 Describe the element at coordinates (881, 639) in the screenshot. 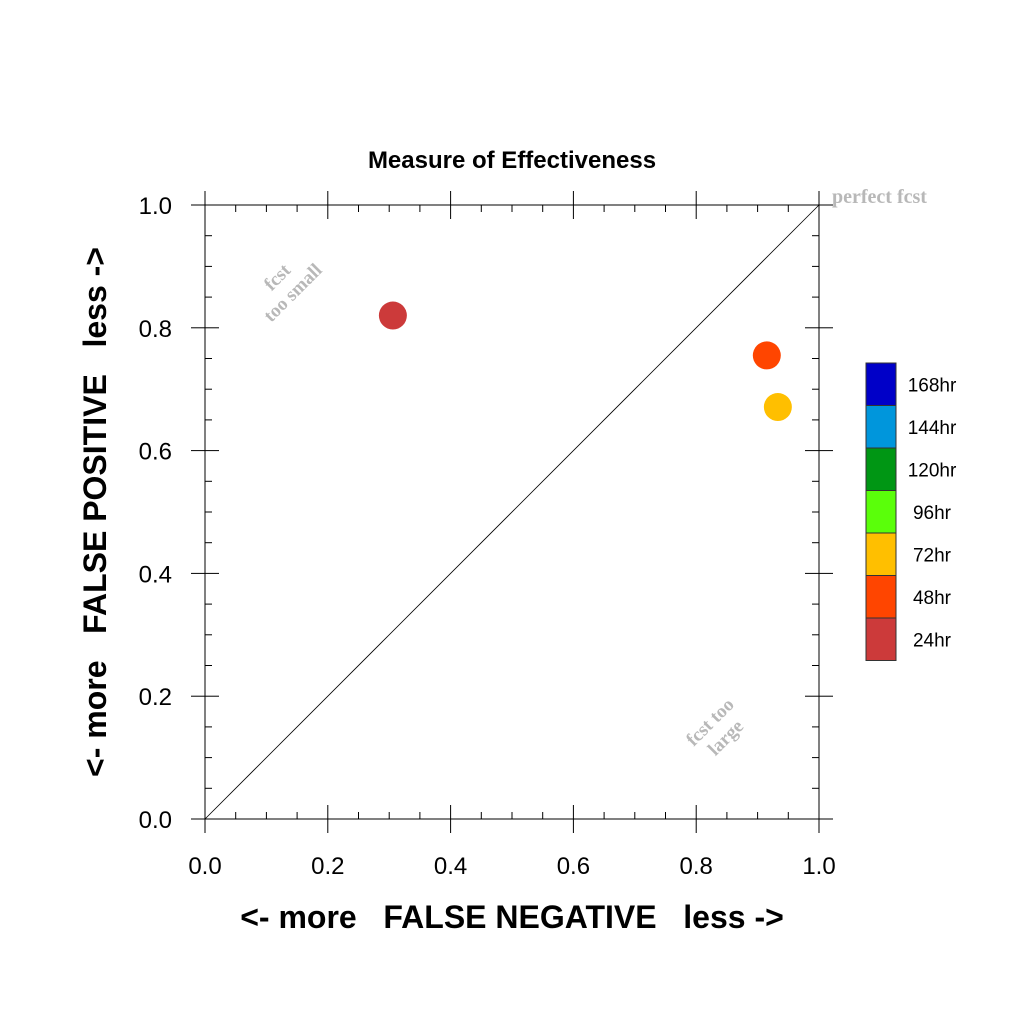

I see `legend-swatch-24hr` at that location.